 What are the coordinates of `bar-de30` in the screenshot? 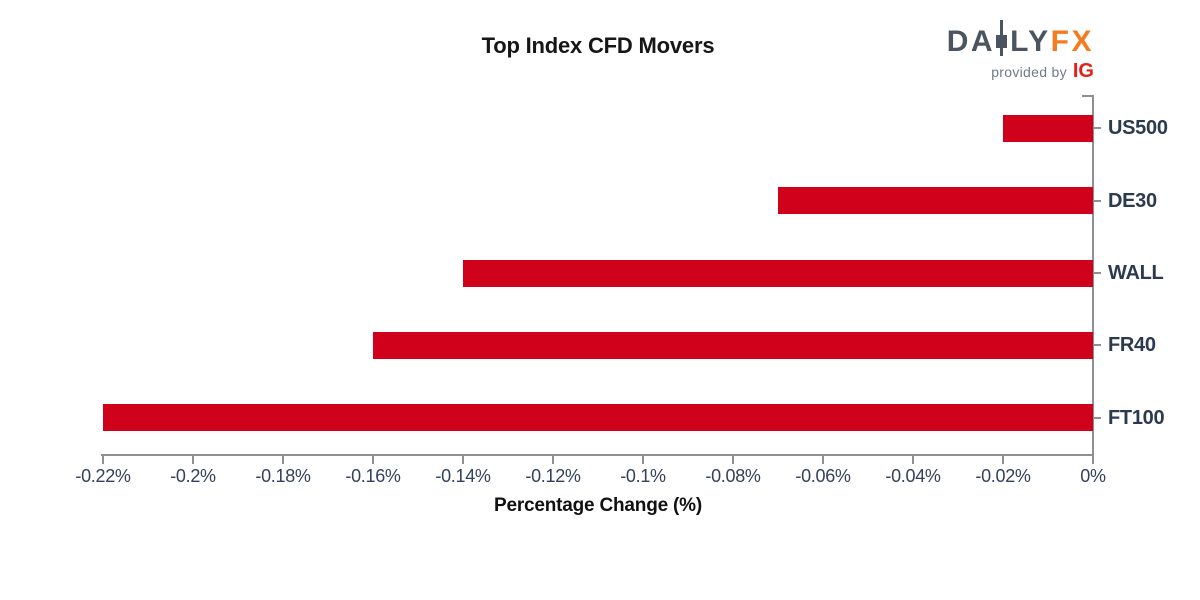 It's located at (935, 201).